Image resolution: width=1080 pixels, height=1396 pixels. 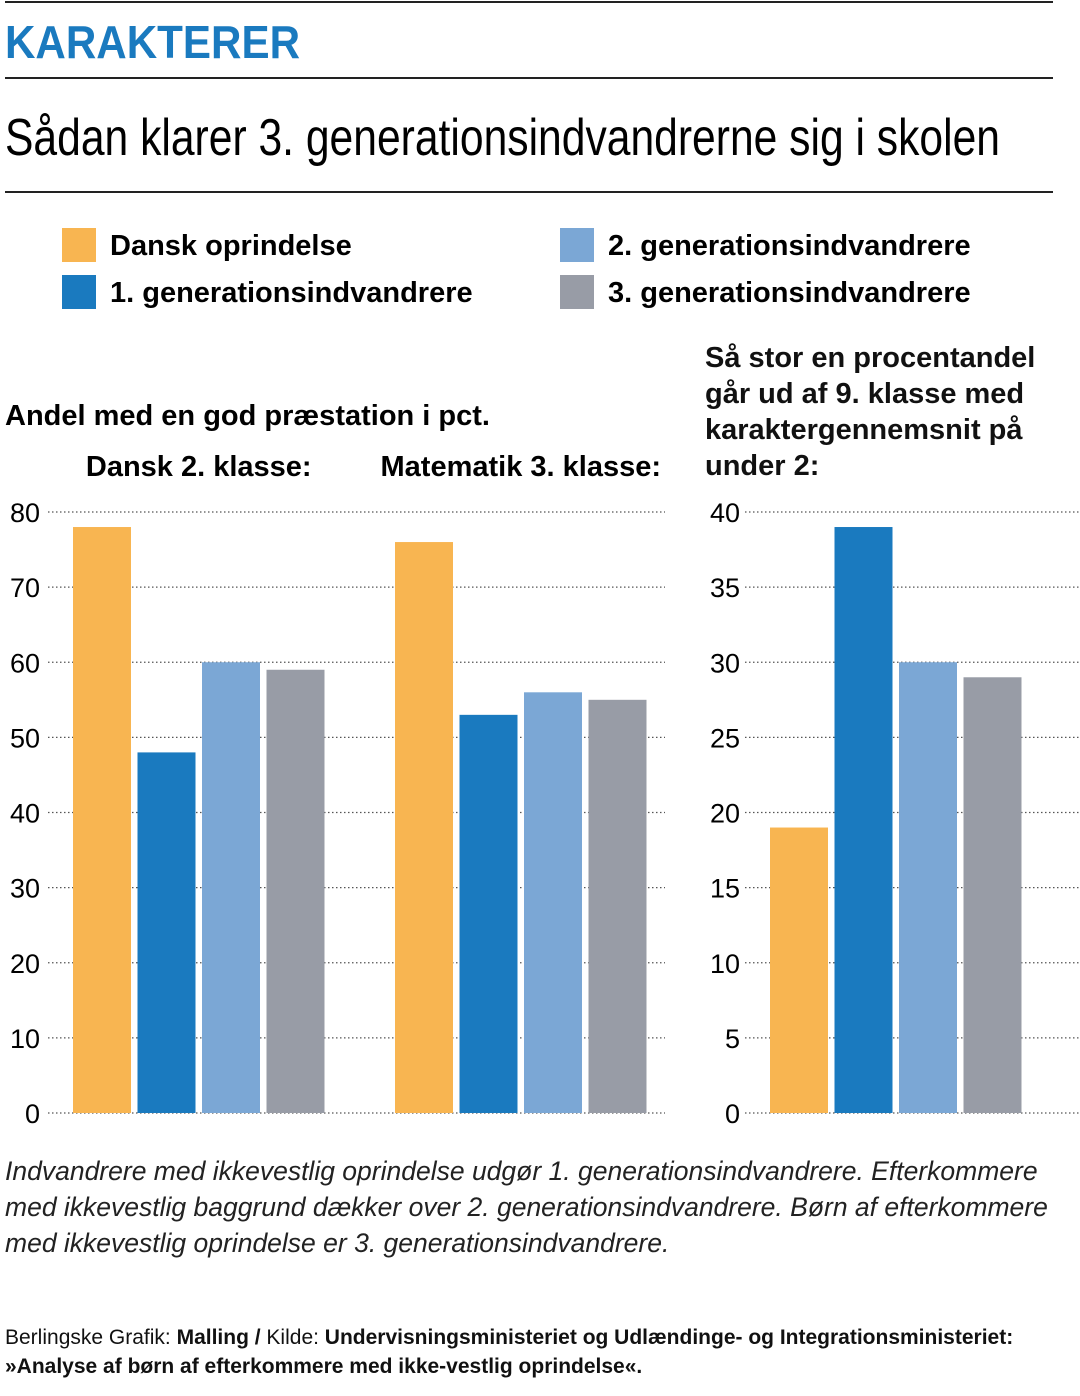 What do you see at coordinates (25, 738) in the screenshot?
I see `y-tick-label: 50` at bounding box center [25, 738].